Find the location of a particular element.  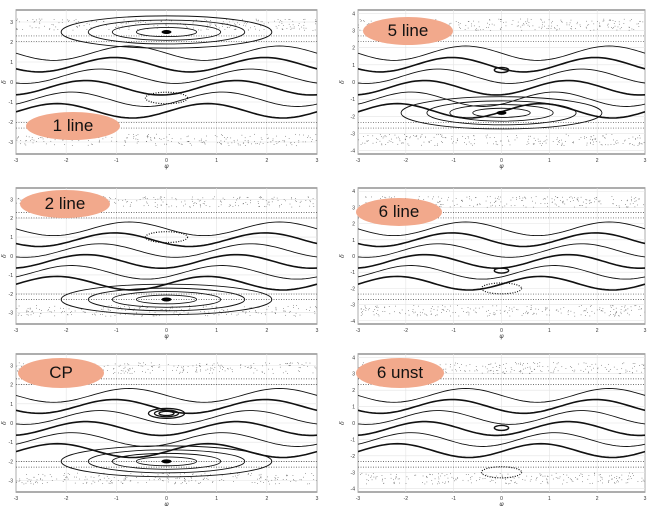

y-axis-label: δ is located at coordinates (4, 256).